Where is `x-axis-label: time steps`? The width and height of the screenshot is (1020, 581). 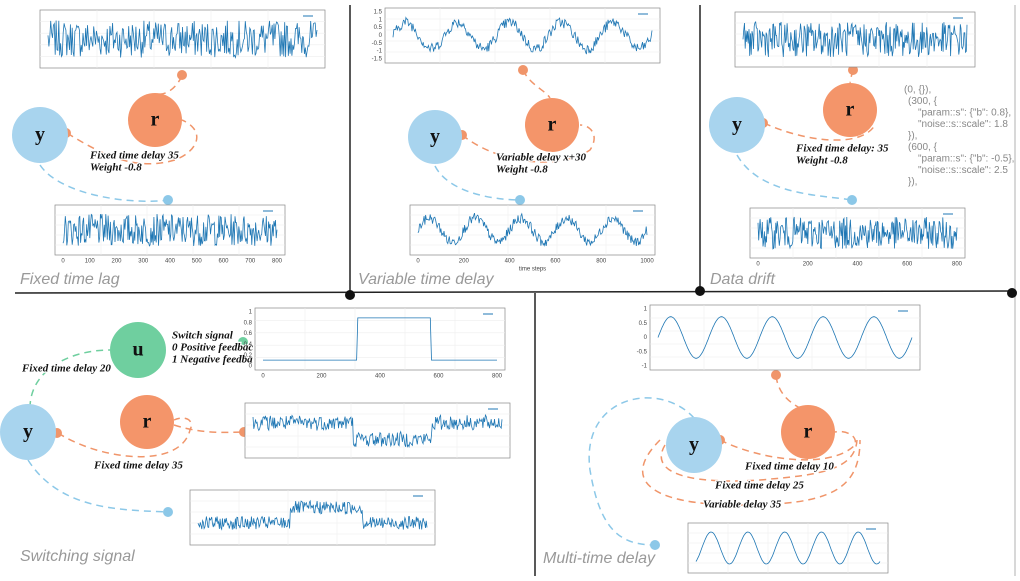 x-axis-label: time steps is located at coordinates (532, 270).